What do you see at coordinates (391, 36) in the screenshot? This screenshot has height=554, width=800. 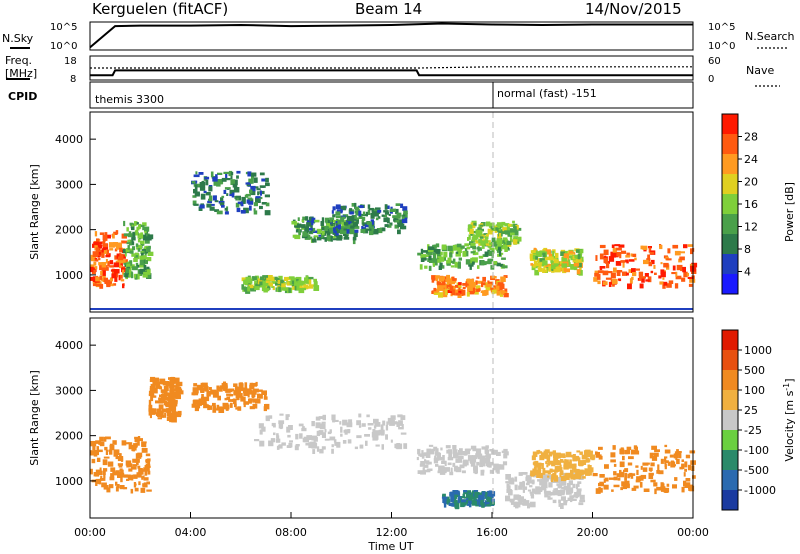 I see `sky-panel-frame` at bounding box center [391, 36].